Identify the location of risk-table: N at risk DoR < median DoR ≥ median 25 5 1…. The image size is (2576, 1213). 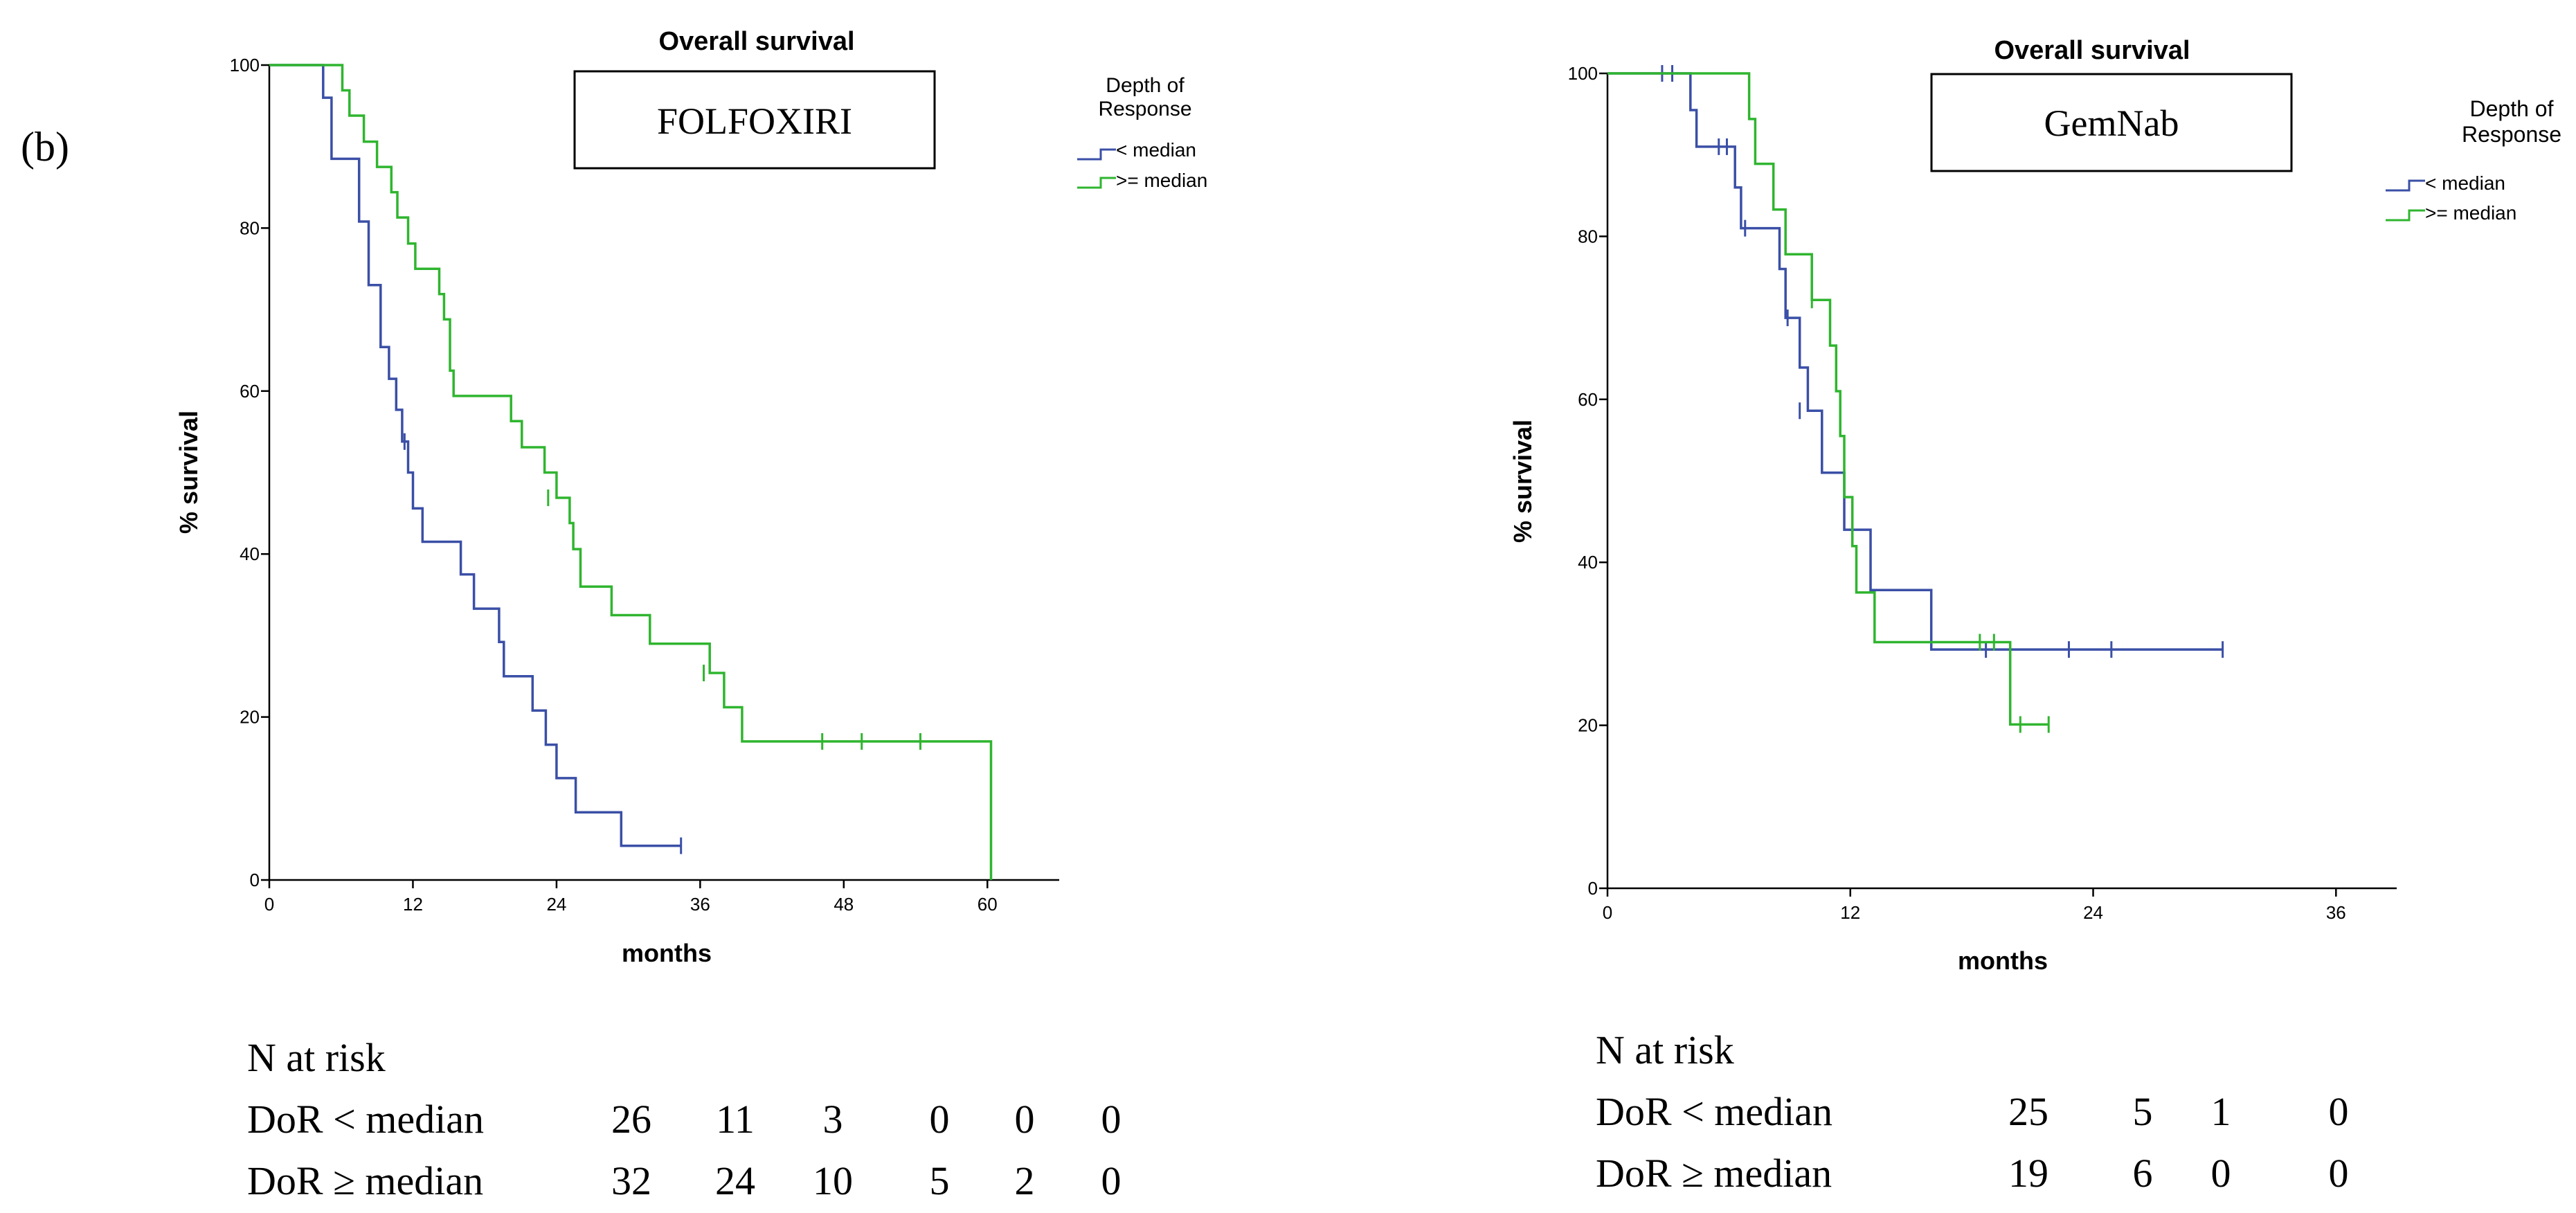
(1972, 1111).